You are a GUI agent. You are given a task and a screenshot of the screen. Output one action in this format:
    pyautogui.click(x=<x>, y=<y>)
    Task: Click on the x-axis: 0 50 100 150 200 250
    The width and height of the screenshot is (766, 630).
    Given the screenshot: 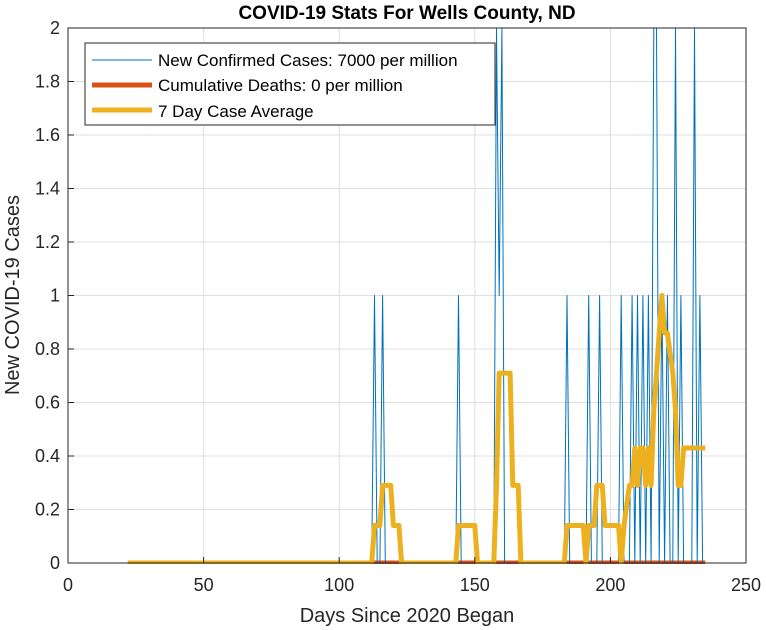 What is the action you would take?
    pyautogui.click(x=412, y=576)
    